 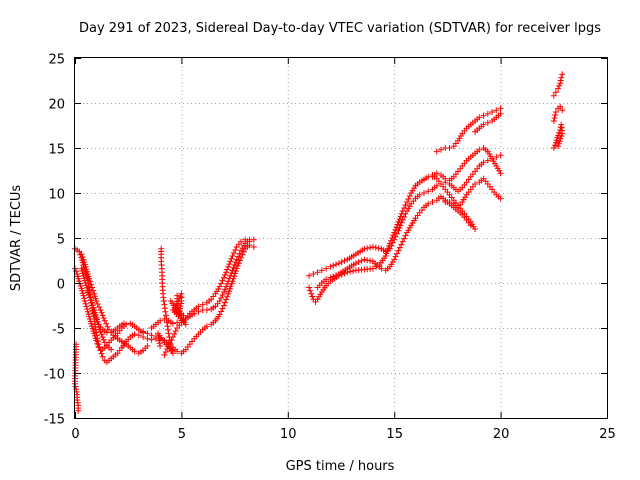 What do you see at coordinates (288, 434) in the screenshot?
I see `x-tick-label: 10` at bounding box center [288, 434].